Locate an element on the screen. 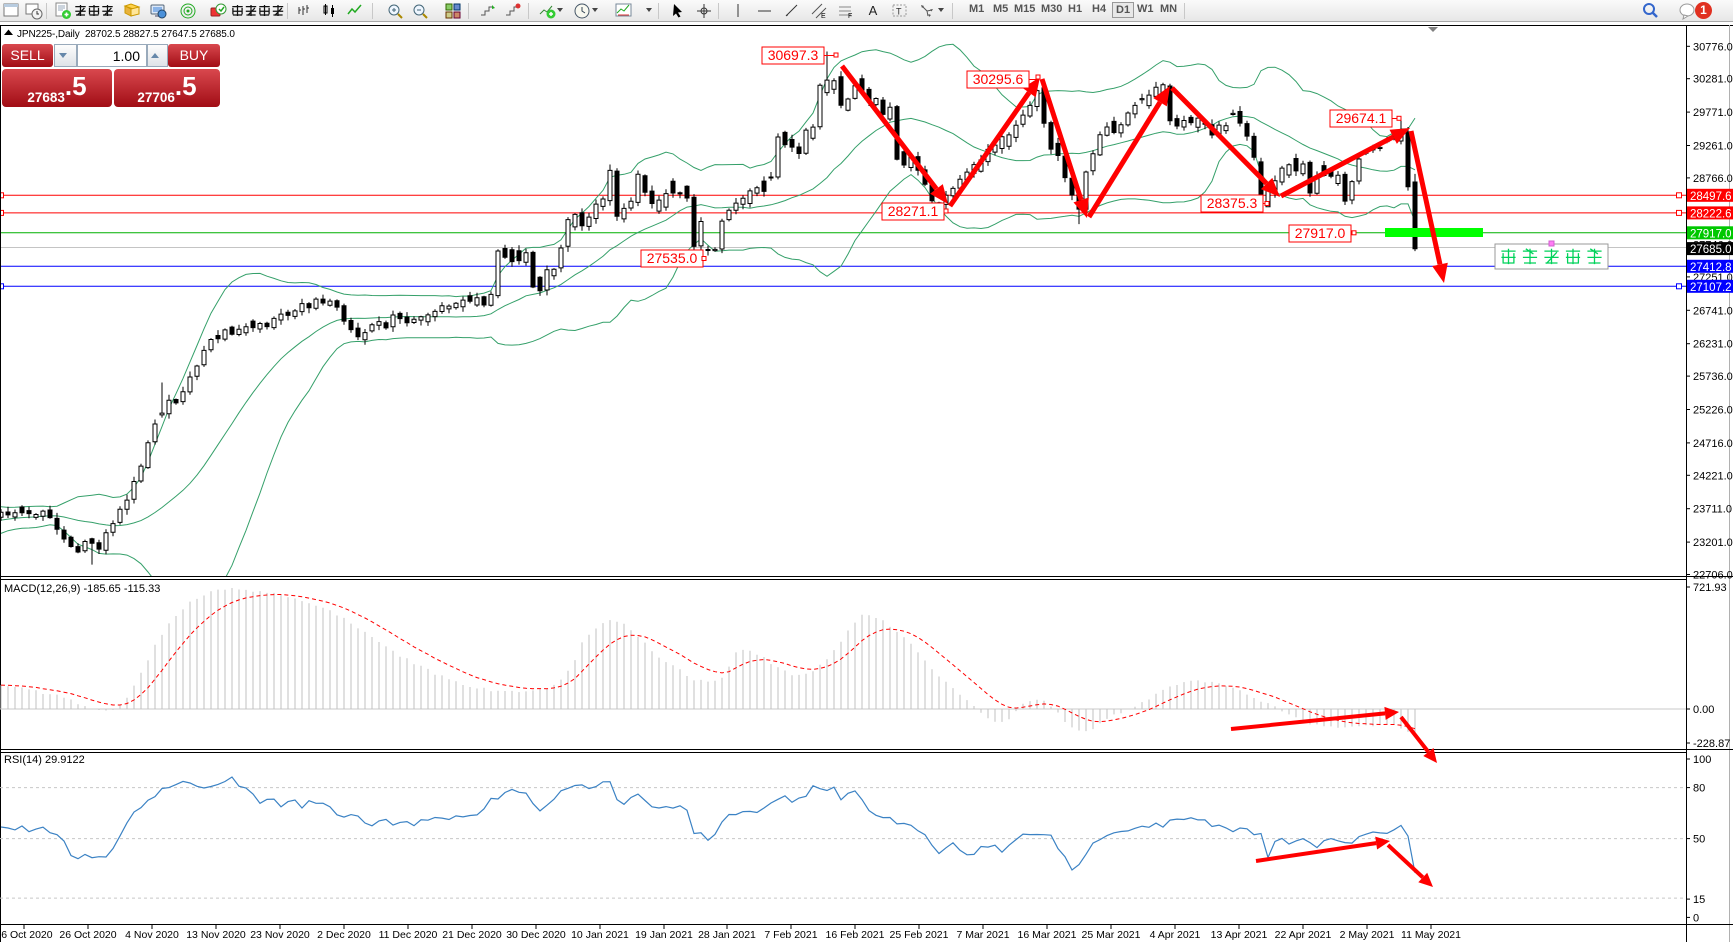 The height and width of the screenshot is (942, 1733). svg-text: 16 Mar 2021 is located at coordinates (1047, 935).